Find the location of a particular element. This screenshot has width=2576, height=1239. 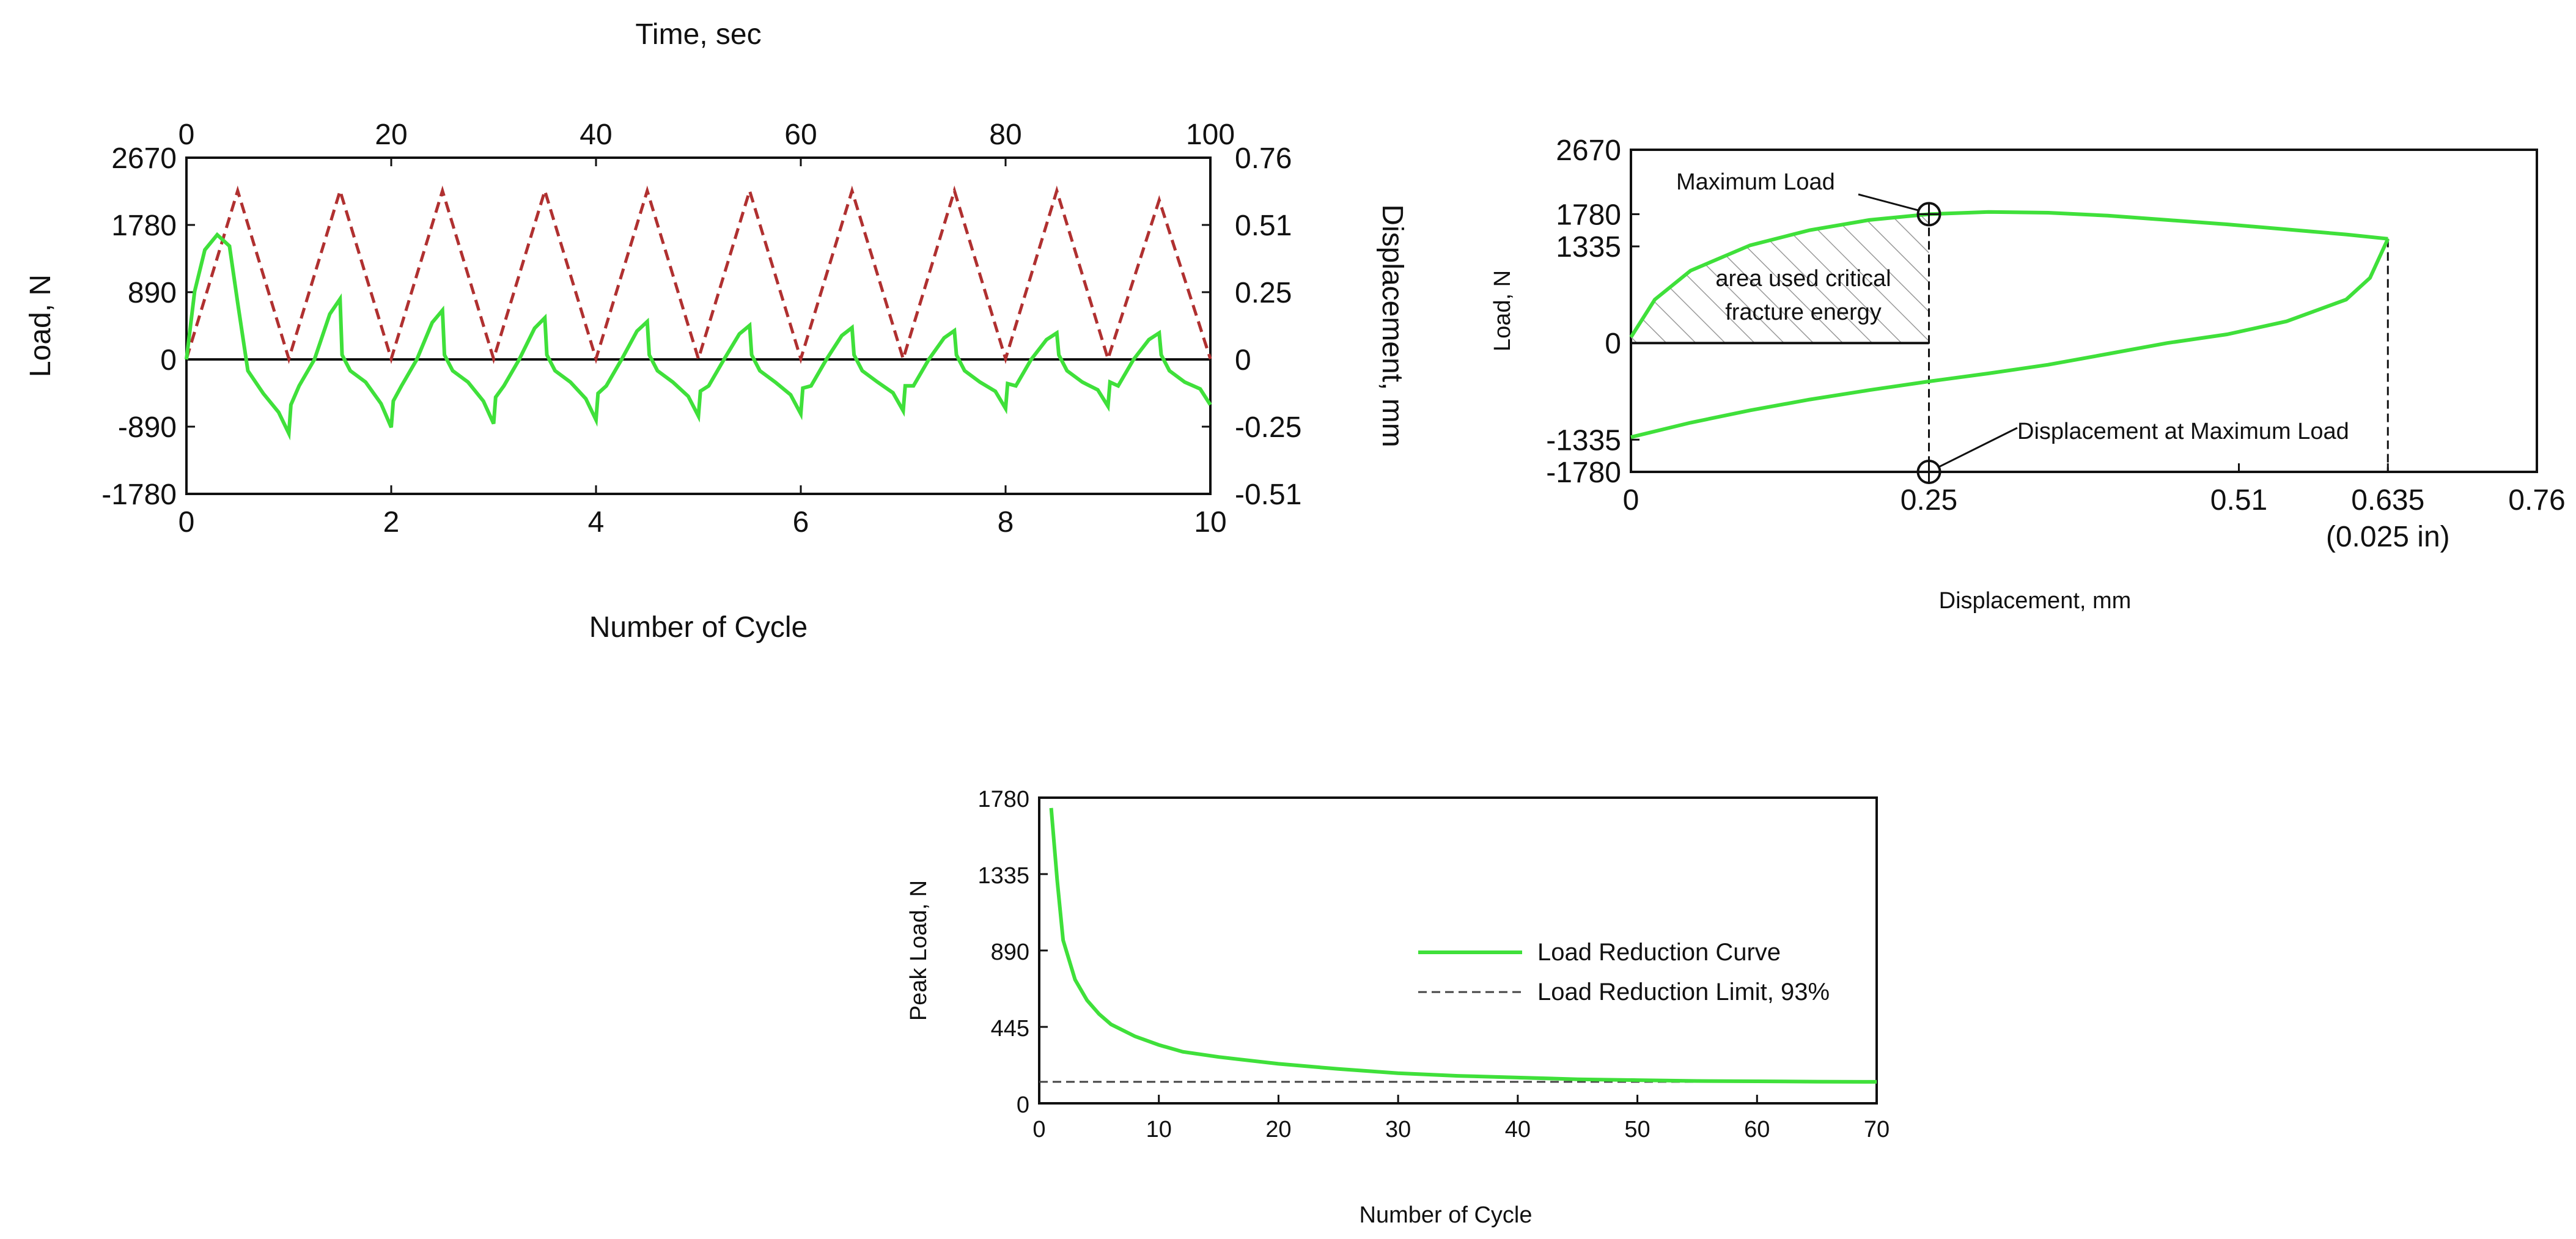

legend-label-curve: Load Reduction Curve is located at coordinates (1659, 953).